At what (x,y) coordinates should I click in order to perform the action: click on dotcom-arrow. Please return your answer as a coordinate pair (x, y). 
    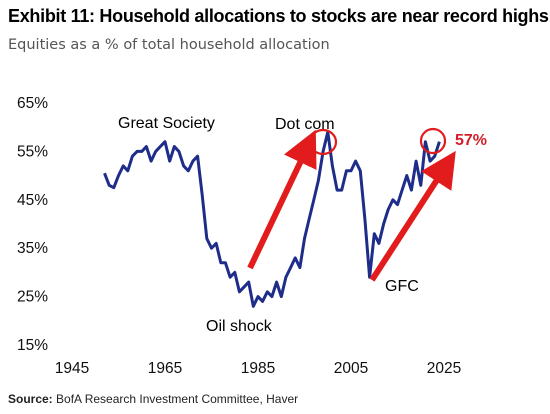
    Looking at the image, I should click on (282, 199).